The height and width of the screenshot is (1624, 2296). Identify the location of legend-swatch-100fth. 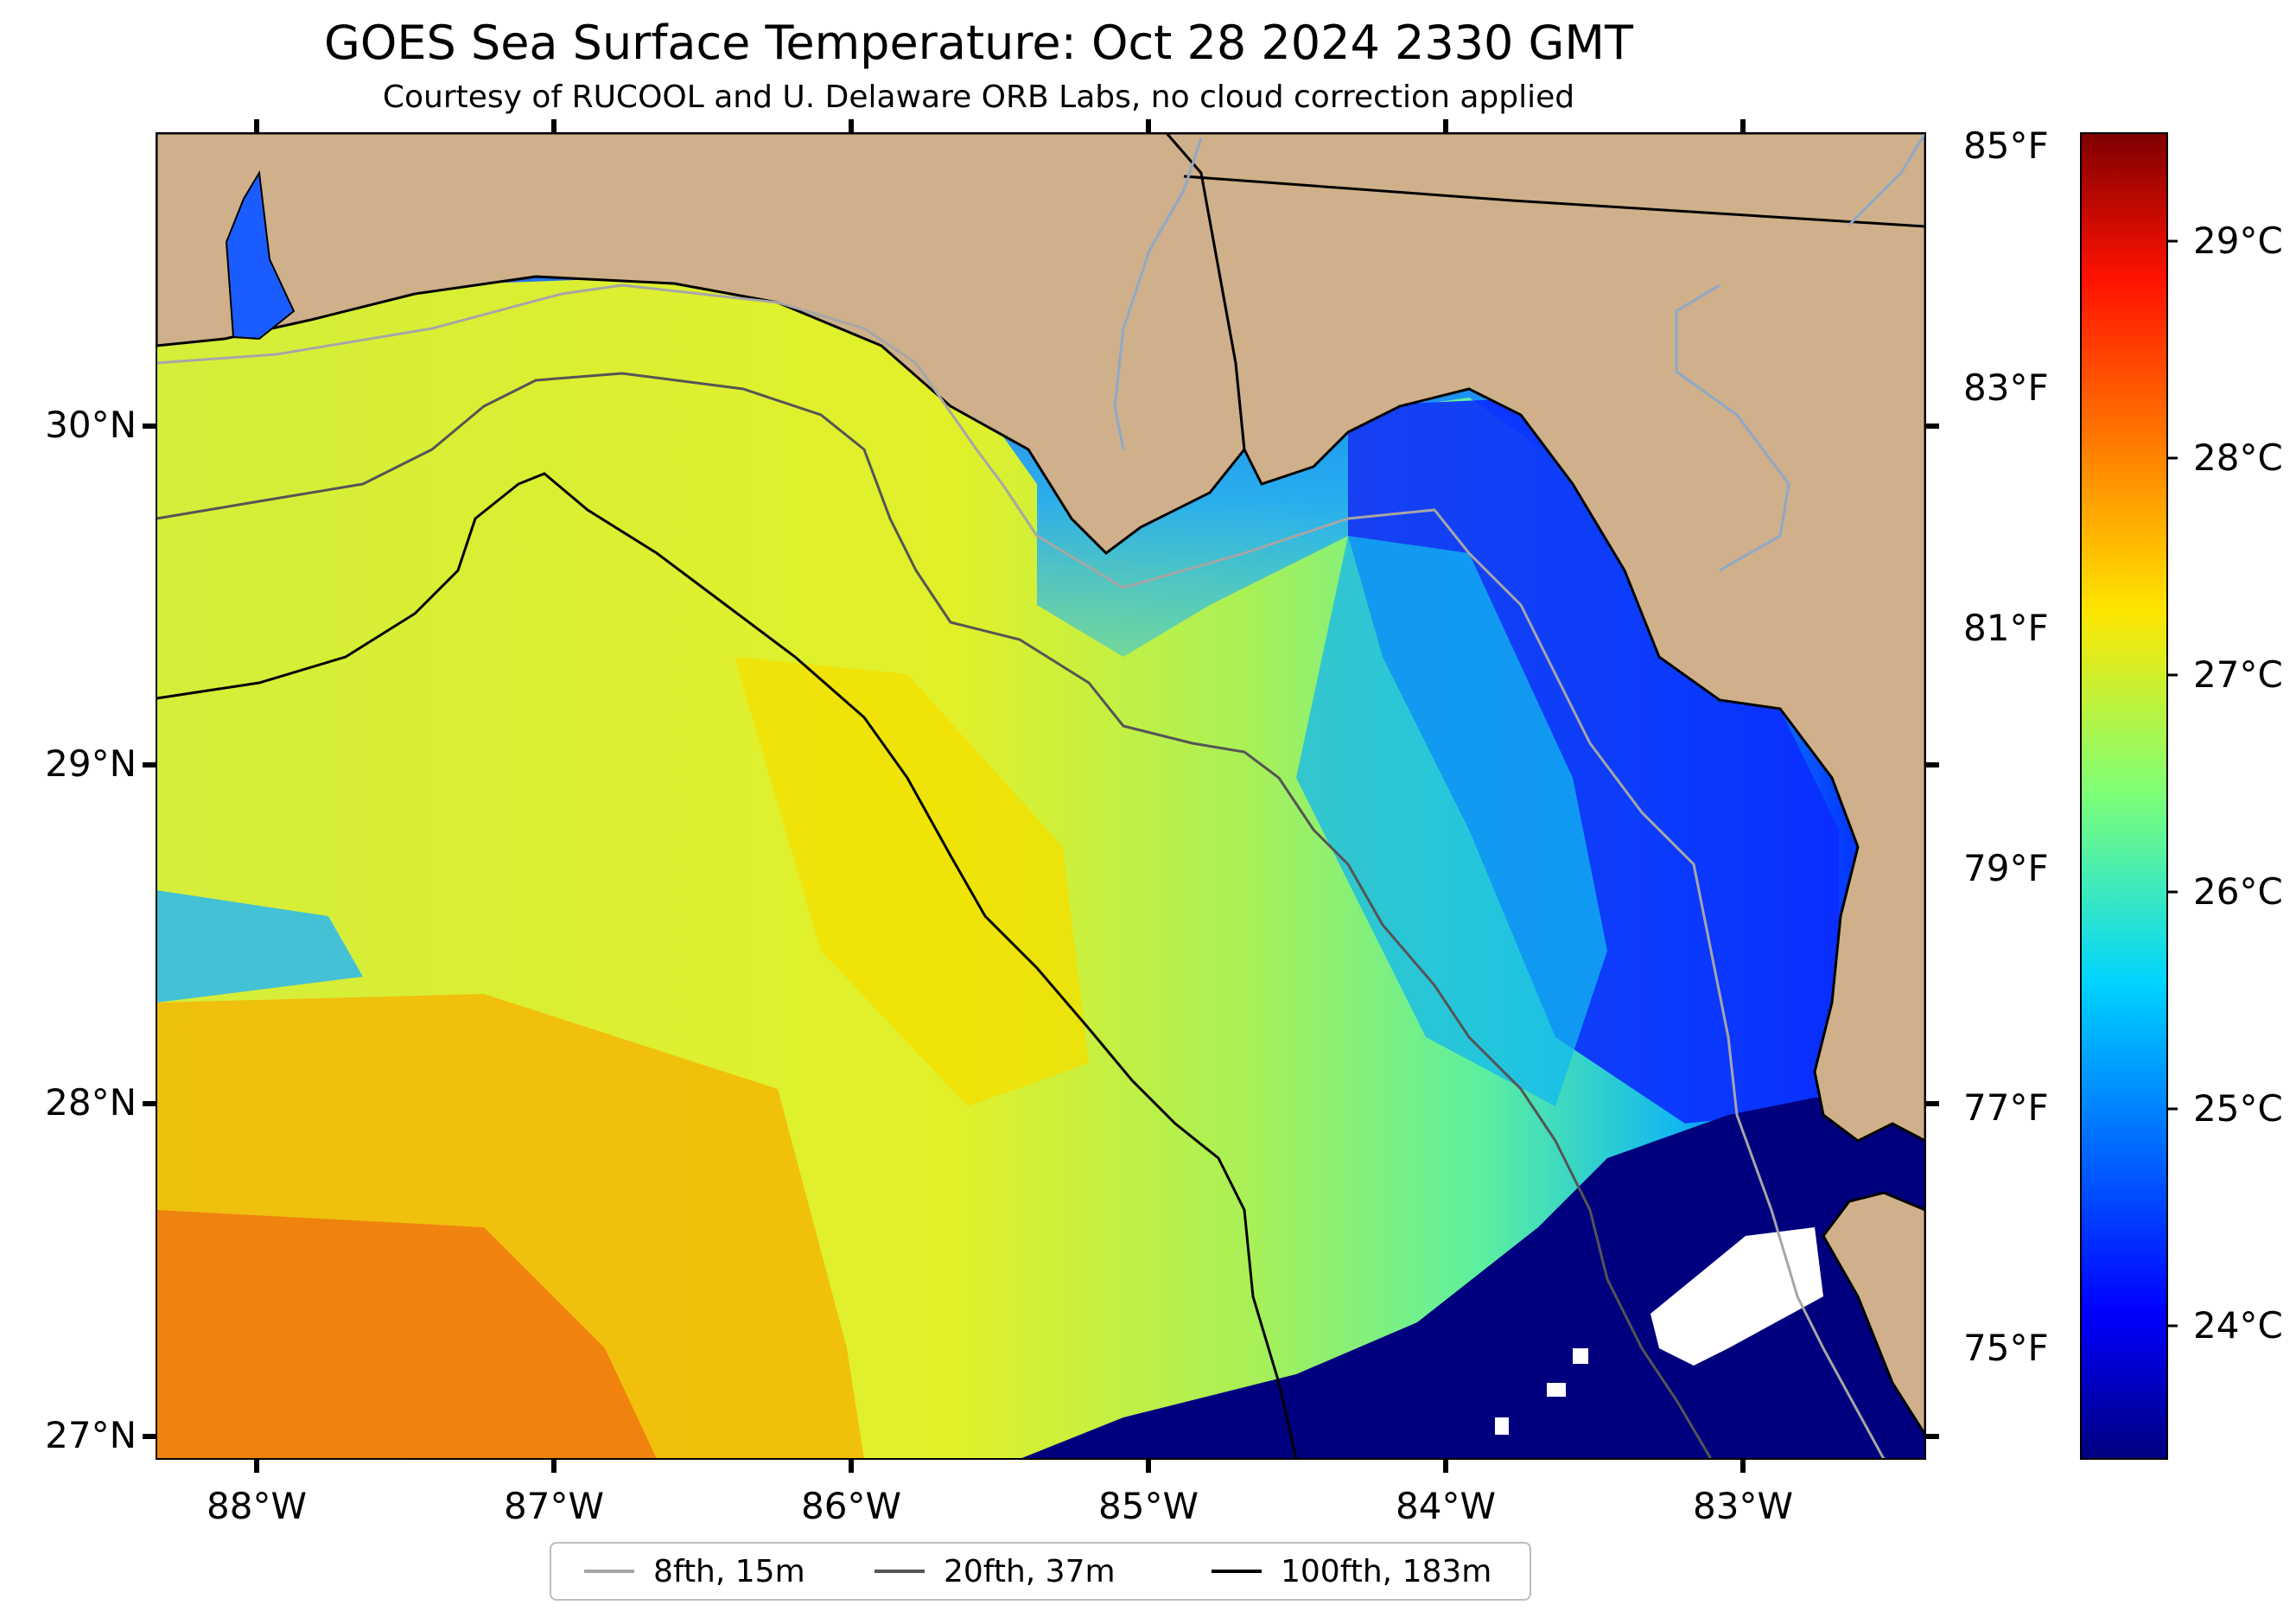
(1237, 1571).